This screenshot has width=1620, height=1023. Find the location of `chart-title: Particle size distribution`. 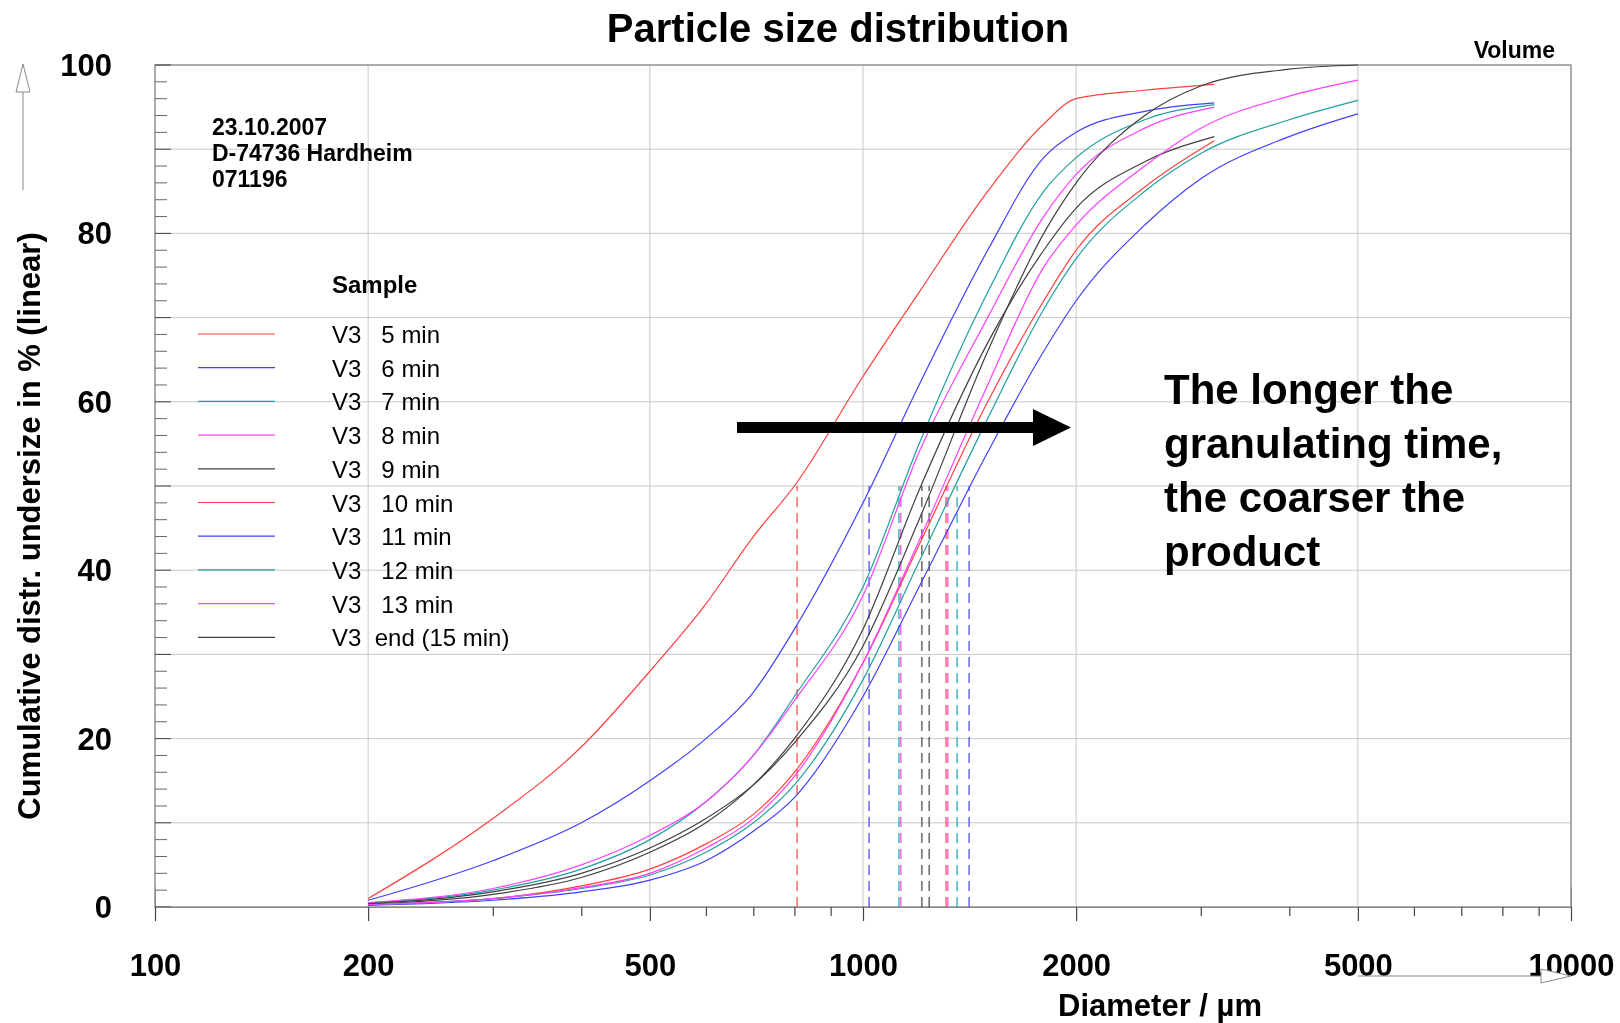

chart-title: Particle size distribution is located at coordinates (838, 28).